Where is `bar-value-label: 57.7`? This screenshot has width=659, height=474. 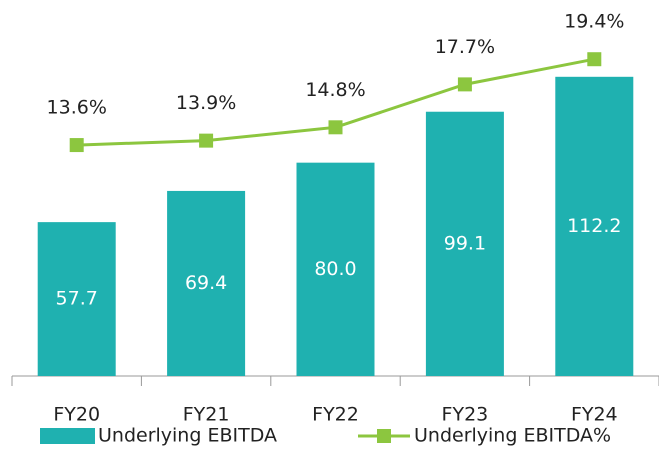
bar-value-label: 57.7 is located at coordinates (77, 299).